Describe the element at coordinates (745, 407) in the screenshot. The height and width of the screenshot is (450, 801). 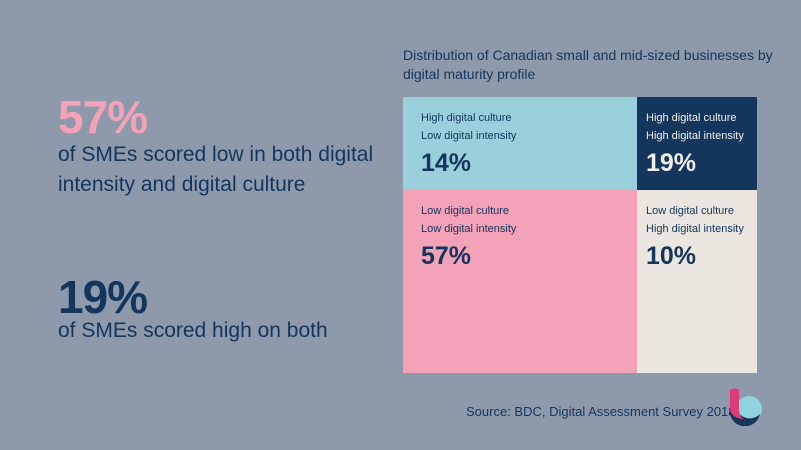
I see `bdc-logo-icon` at that location.